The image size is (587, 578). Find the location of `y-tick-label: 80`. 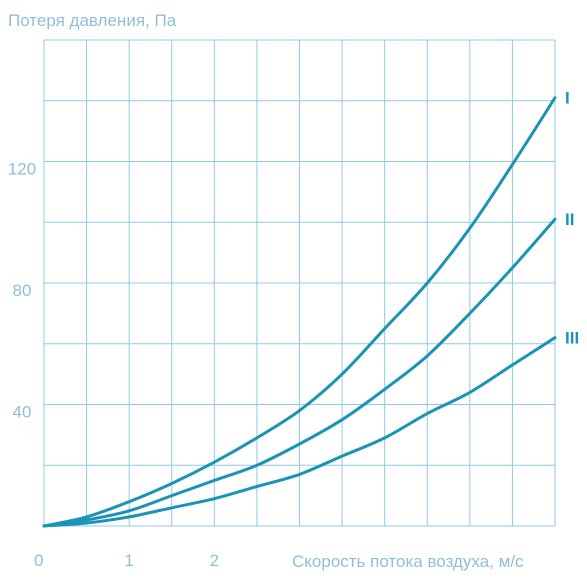

y-tick-label: 80 is located at coordinates (22, 290).